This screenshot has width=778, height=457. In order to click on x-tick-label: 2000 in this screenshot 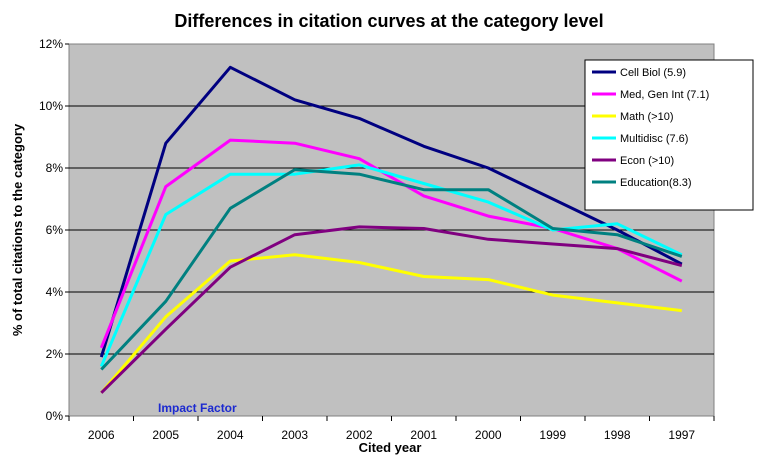, I will do `click(488, 435)`.